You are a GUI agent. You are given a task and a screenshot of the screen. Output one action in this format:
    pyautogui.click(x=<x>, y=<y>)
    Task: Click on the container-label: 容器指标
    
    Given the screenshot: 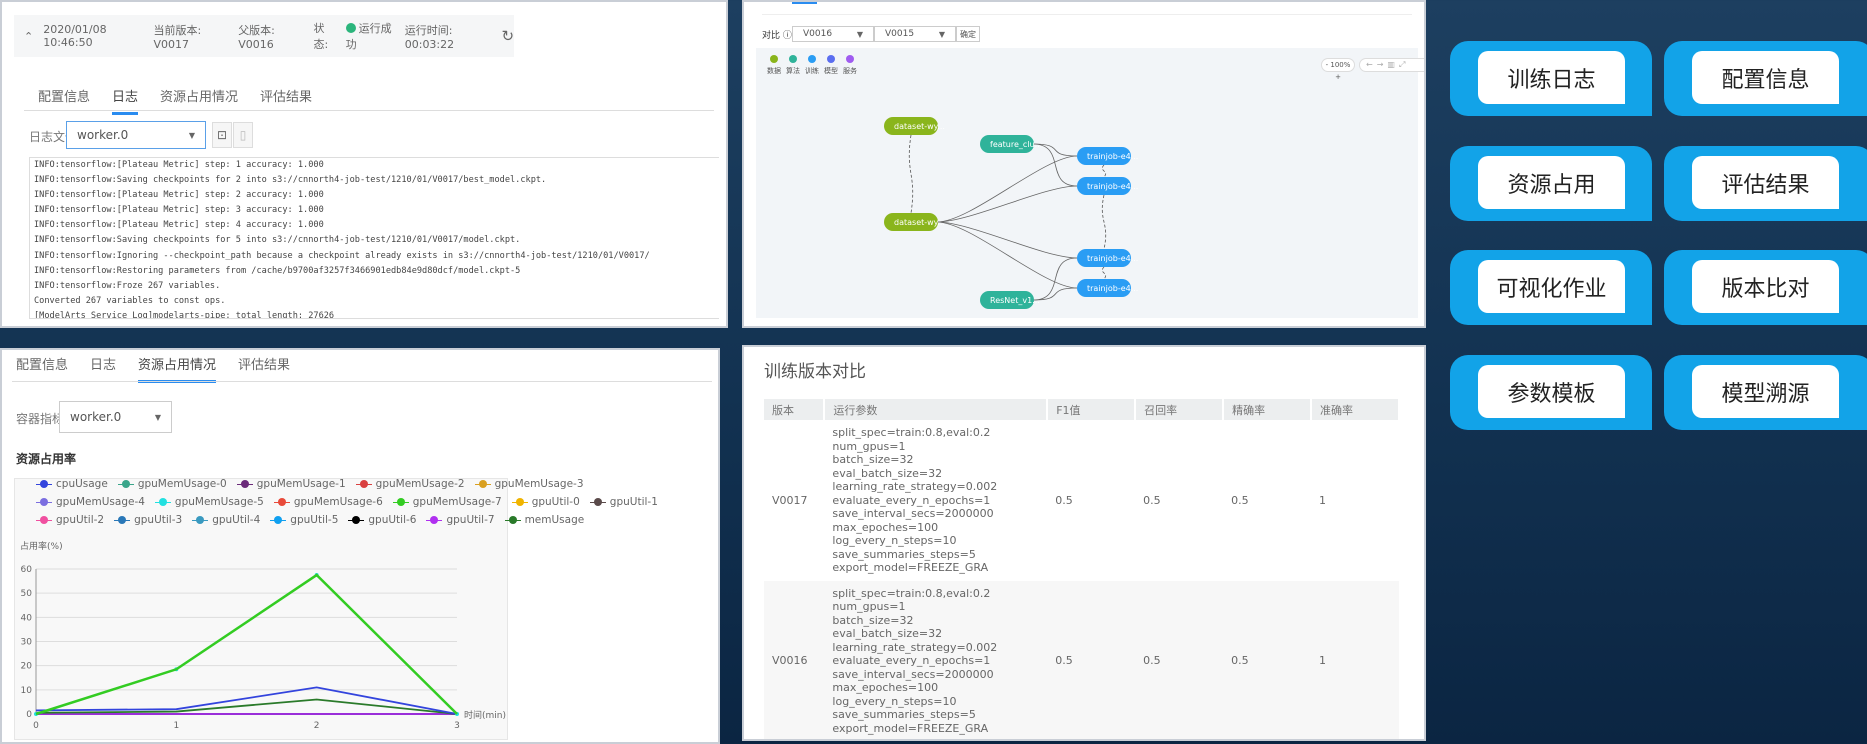 What is the action you would take?
    pyautogui.click(x=40, y=419)
    